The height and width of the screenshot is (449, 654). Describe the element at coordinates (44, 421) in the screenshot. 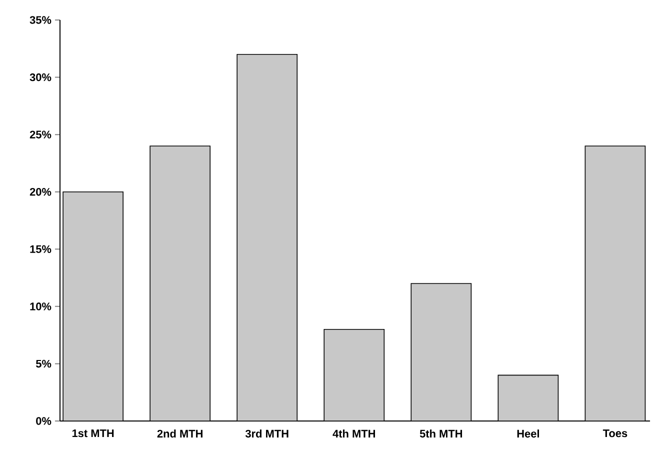

I see `y-tick-label: 0%` at that location.